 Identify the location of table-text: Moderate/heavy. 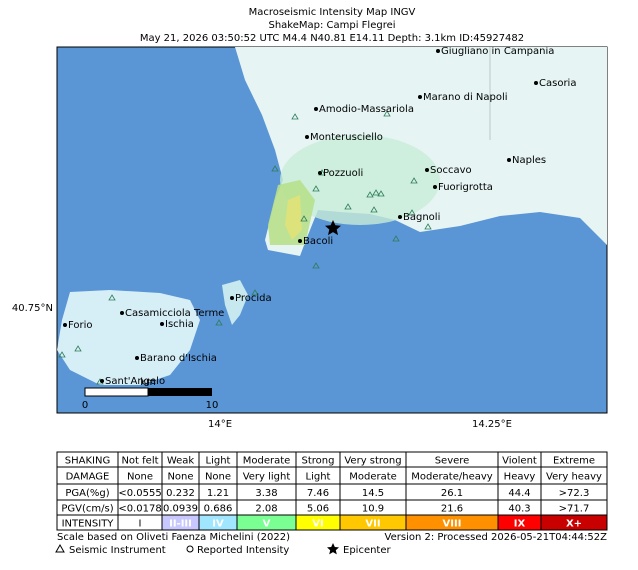
(451, 477).